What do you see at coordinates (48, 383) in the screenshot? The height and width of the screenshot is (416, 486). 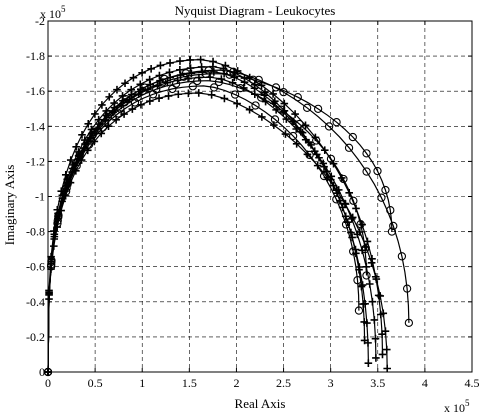 I see `x-tick-label: 0` at bounding box center [48, 383].